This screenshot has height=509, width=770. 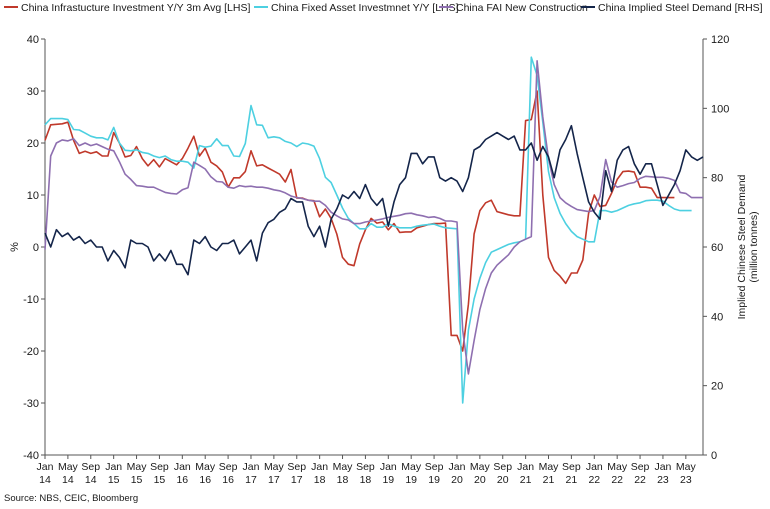 What do you see at coordinates (754, 246) in the screenshot?
I see `right-axis-sublabel: (million tonnes)` at bounding box center [754, 246].